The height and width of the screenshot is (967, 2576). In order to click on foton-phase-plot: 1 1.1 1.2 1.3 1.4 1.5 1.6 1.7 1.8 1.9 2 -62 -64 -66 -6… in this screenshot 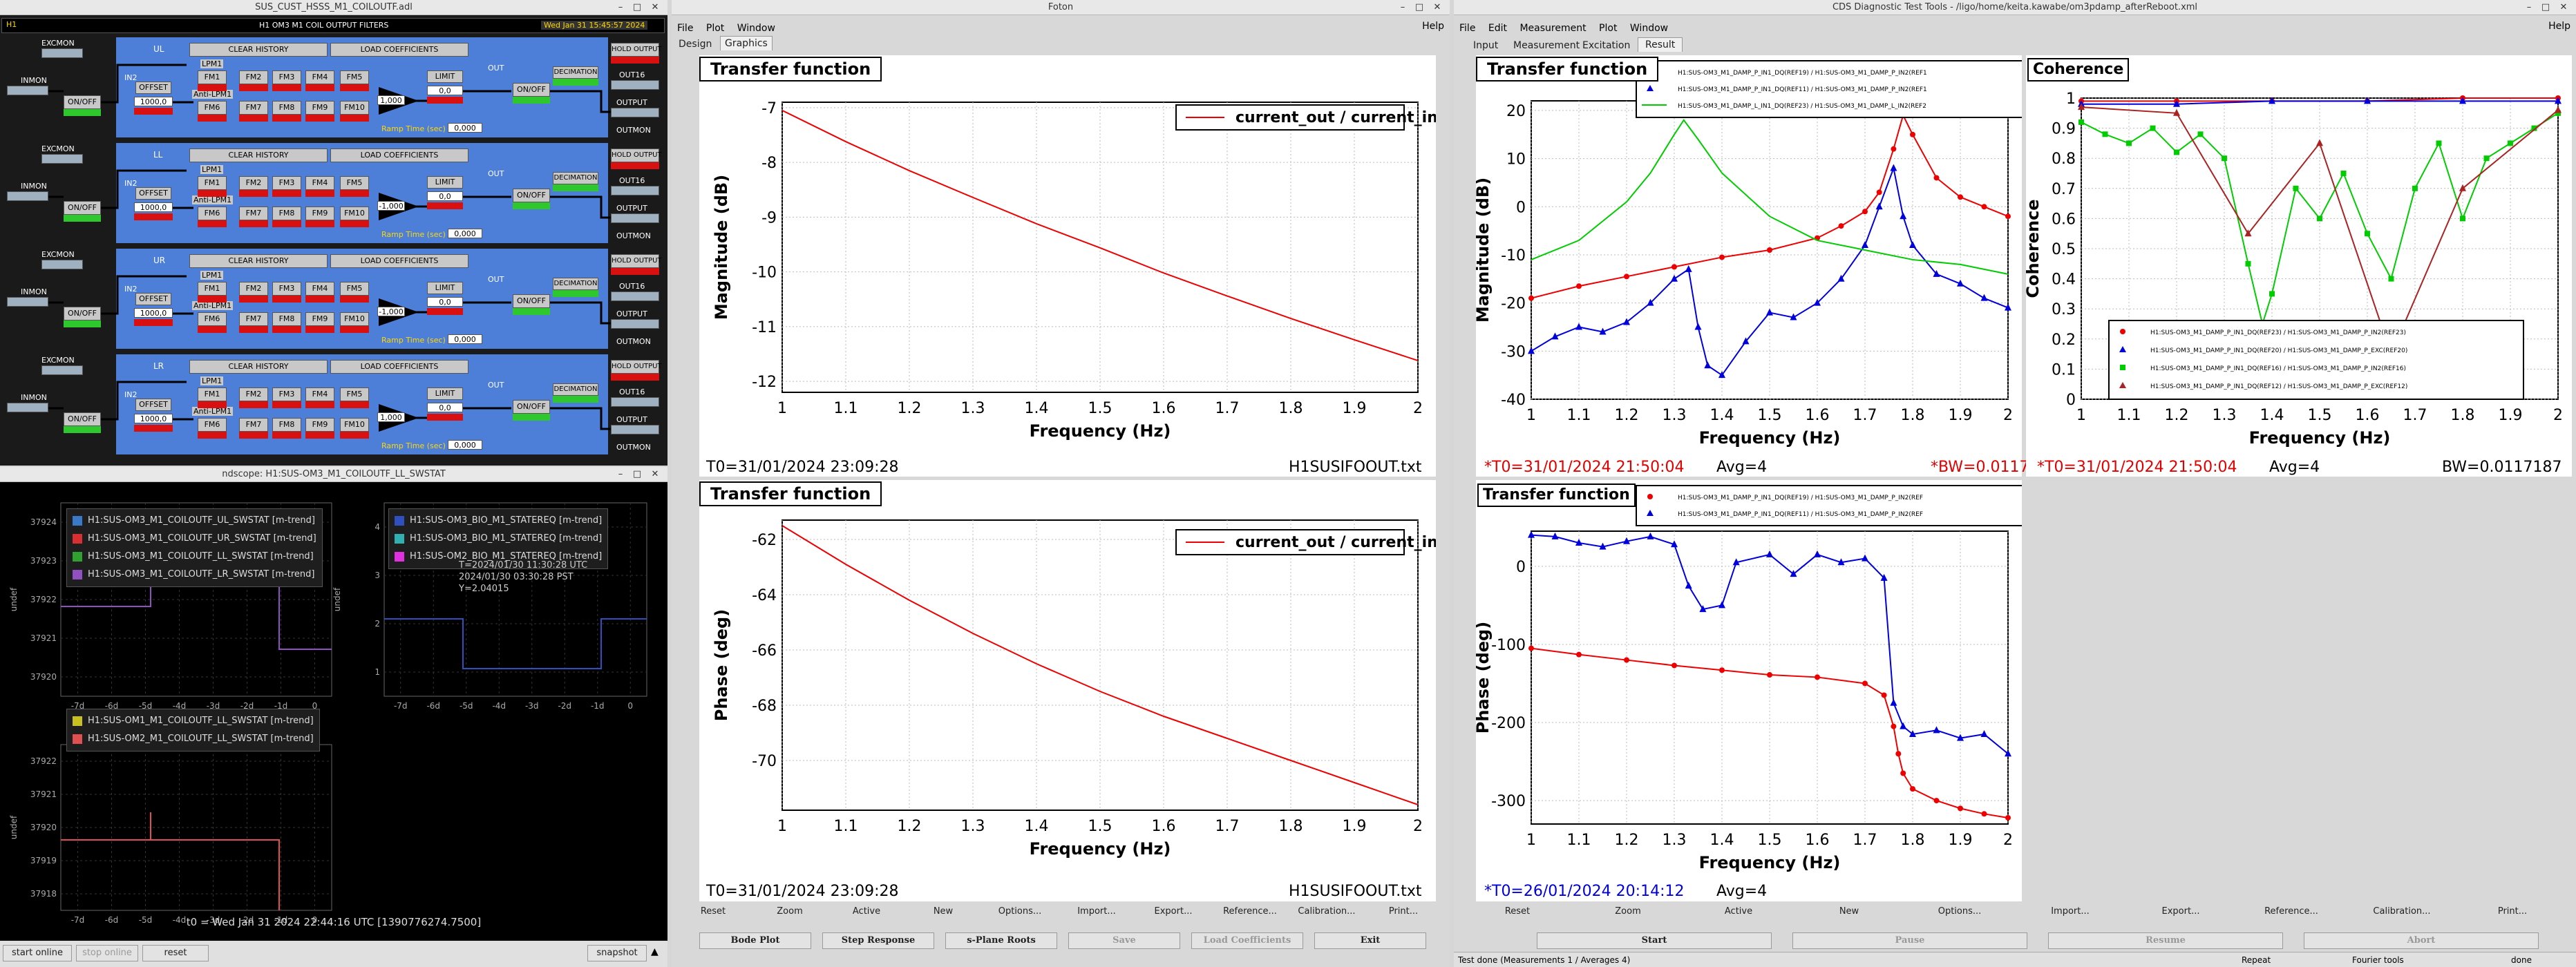, I will do `click(1068, 690)`.